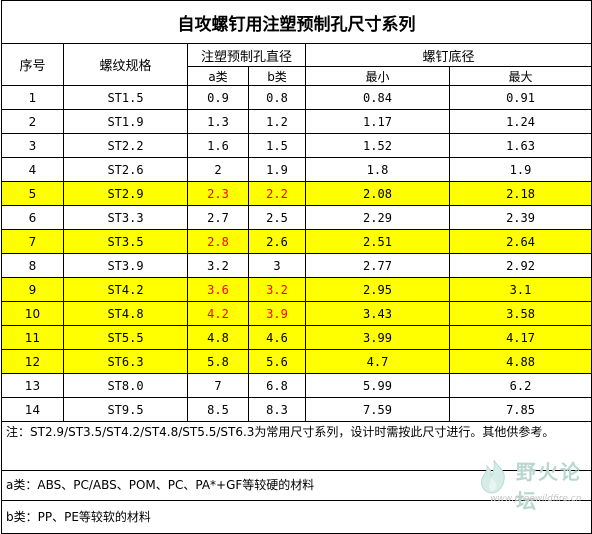 This screenshot has height=534, width=592. I want to click on cell-type-b-diameter: 5.6, so click(277, 361).